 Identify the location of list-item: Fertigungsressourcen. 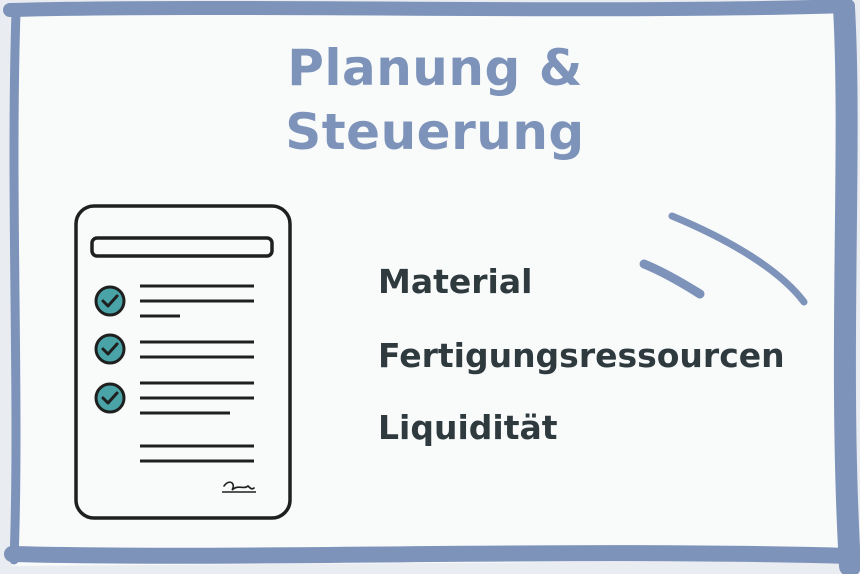
(581, 355).